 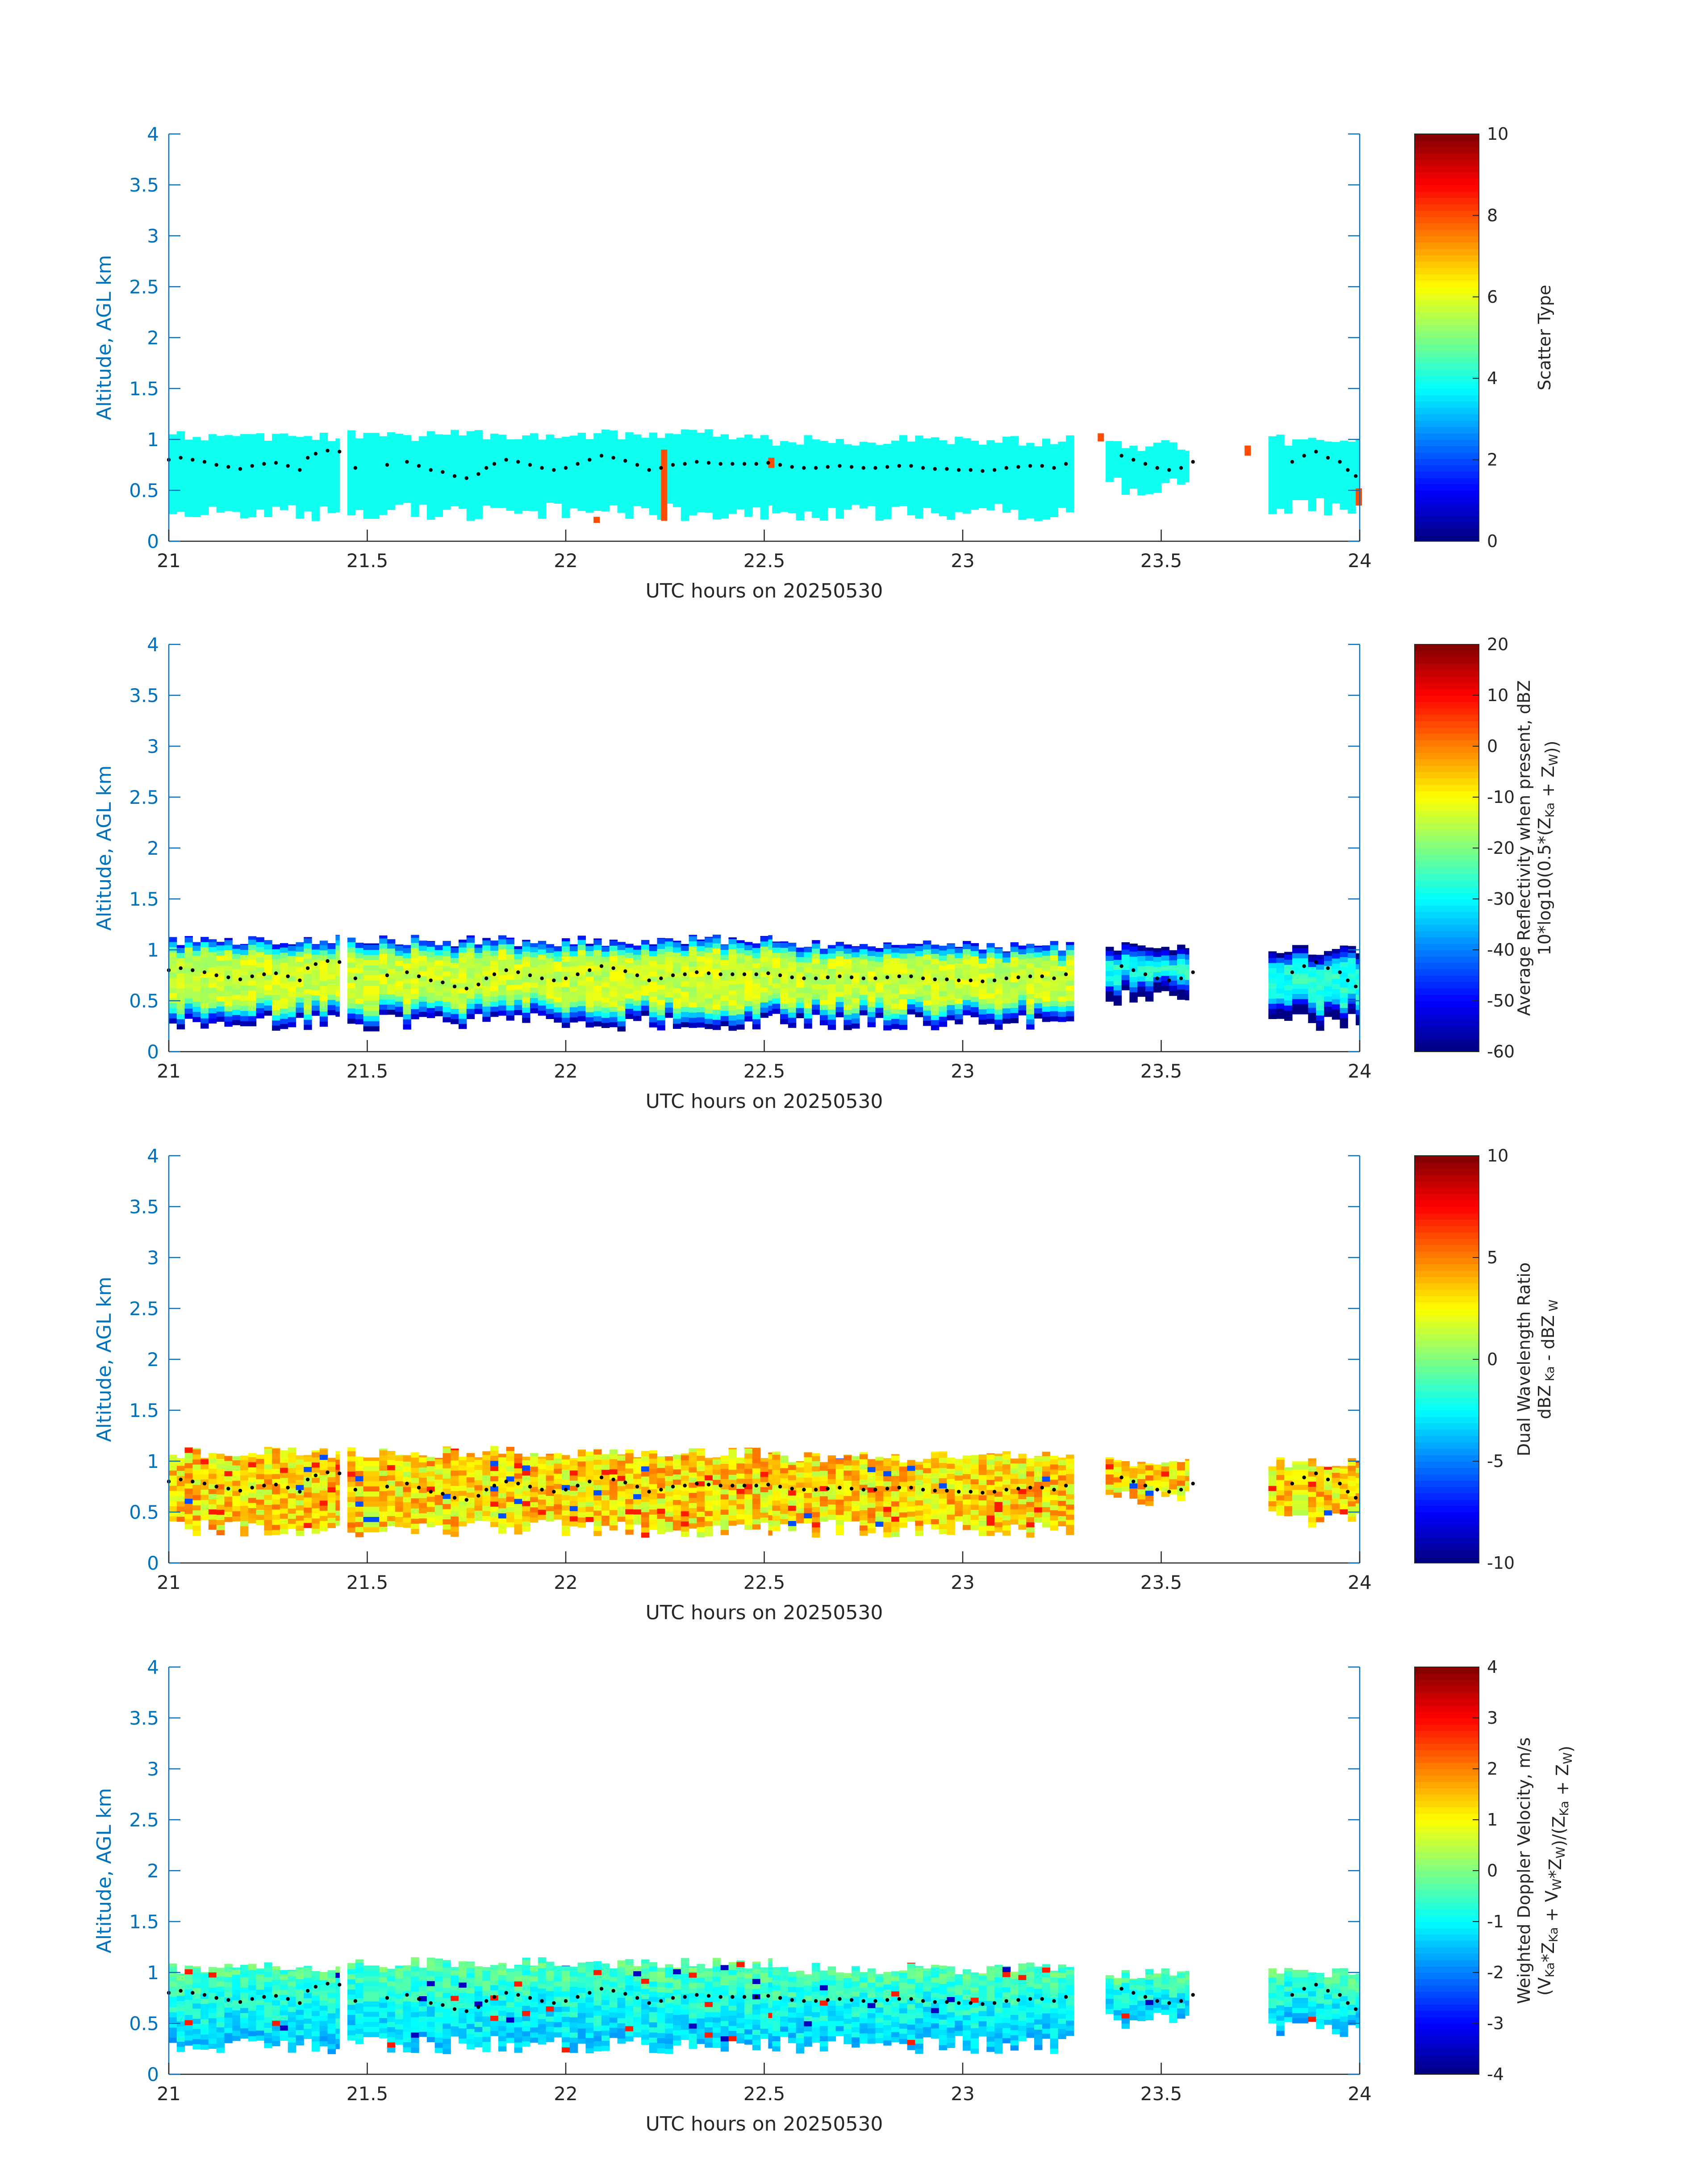 What do you see at coordinates (1492, 215) in the screenshot?
I see `colorbar-tick-label: 8` at bounding box center [1492, 215].